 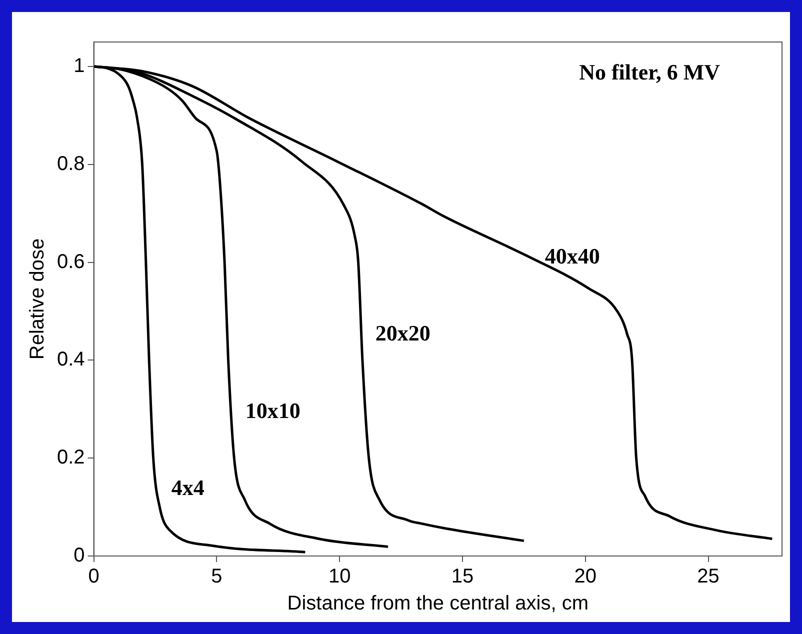 I want to click on y-tick-label: 0.8, so click(x=70, y=163).